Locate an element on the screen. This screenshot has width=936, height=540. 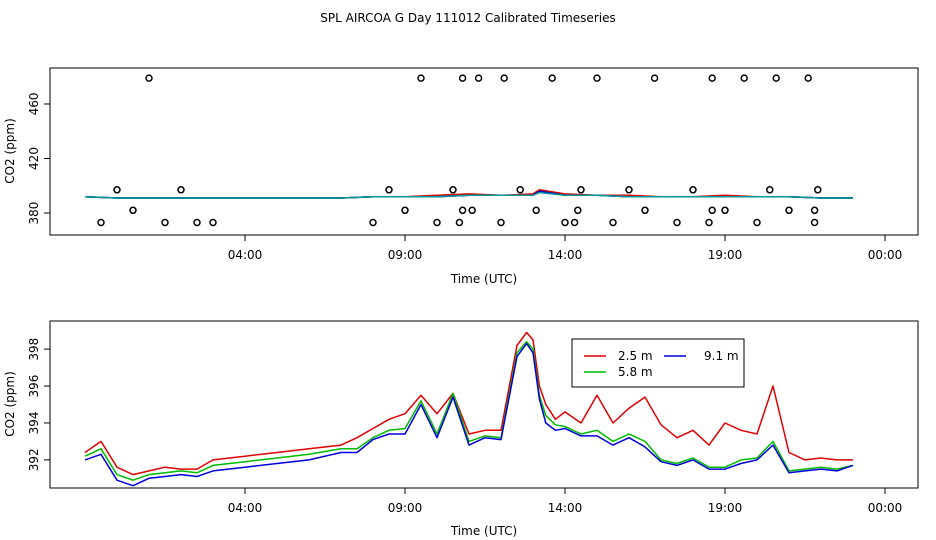
top-panel-x-axis: 04:00 09:00 14:00 19:00 00:00 is located at coordinates (565, 248).